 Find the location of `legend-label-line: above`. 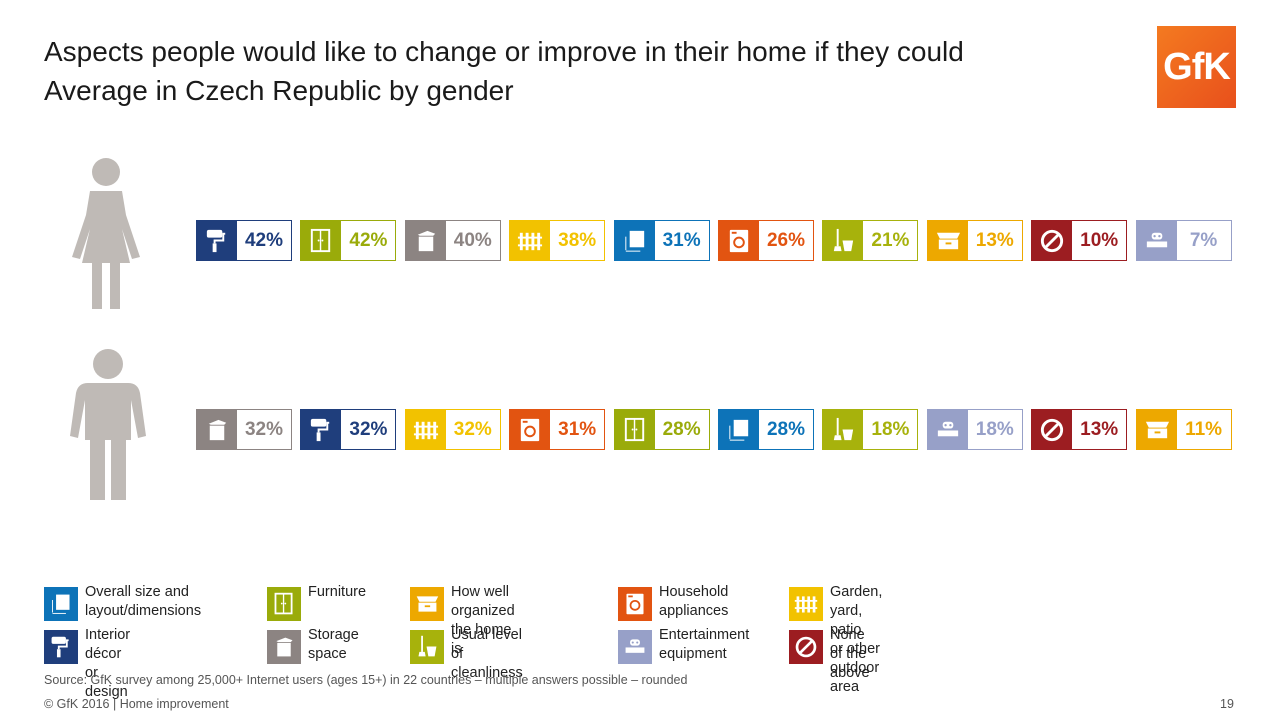

legend-label-line: above is located at coordinates (850, 673).